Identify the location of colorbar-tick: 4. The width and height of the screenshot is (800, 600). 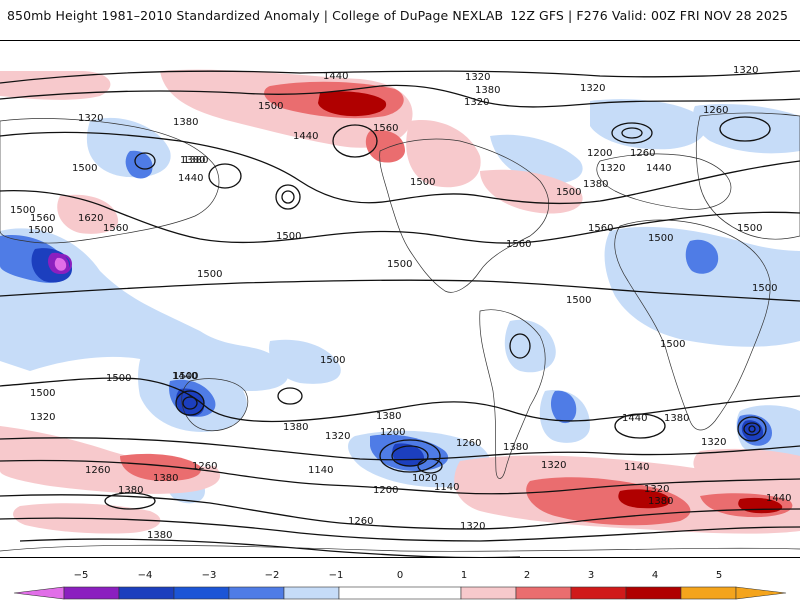
(655, 575).